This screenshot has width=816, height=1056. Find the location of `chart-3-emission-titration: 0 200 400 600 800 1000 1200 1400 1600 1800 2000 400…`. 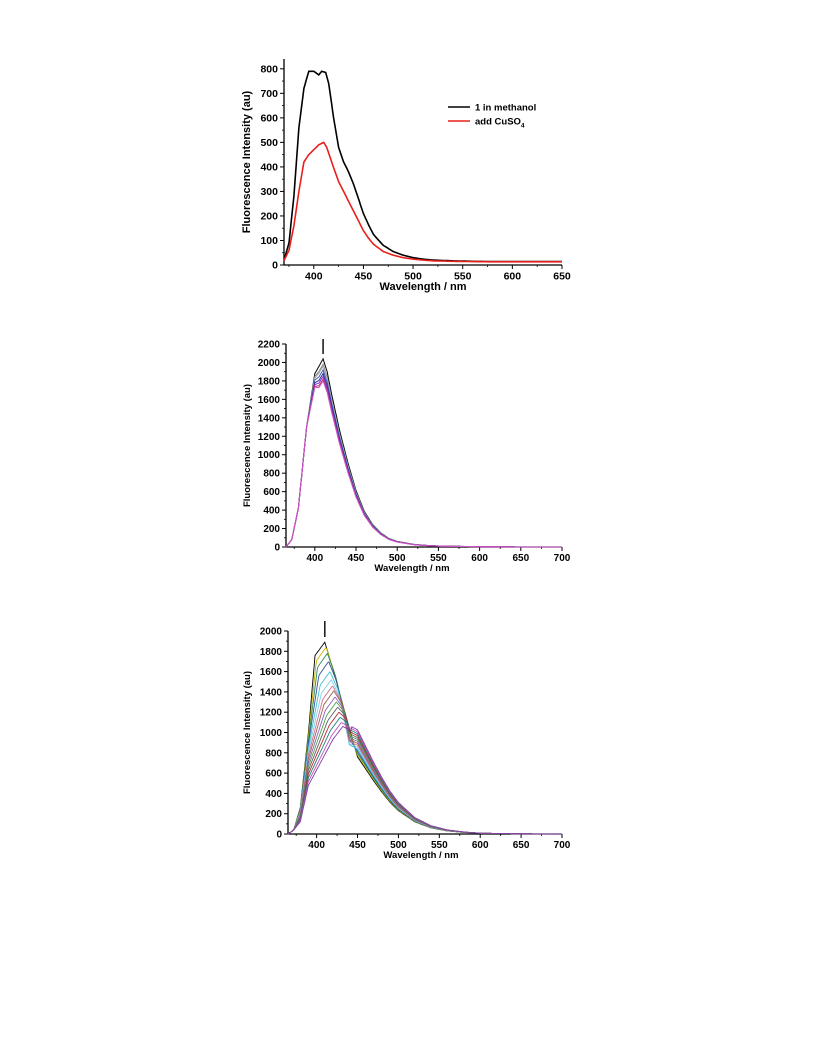

chart-3-emission-titration: 0 200 400 600 800 1000 1200 1400 1600 1800 2000 400… is located at coordinates (406, 741).